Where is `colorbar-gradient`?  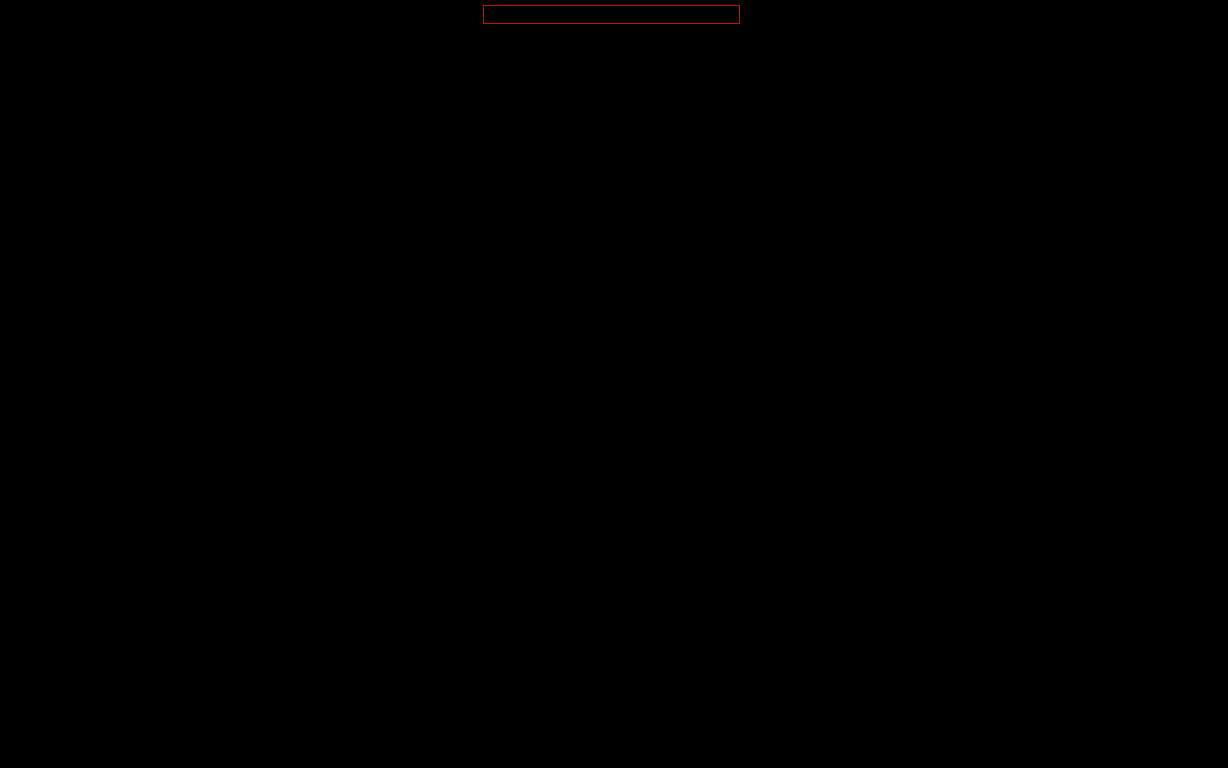 colorbar-gradient is located at coordinates (611, 14).